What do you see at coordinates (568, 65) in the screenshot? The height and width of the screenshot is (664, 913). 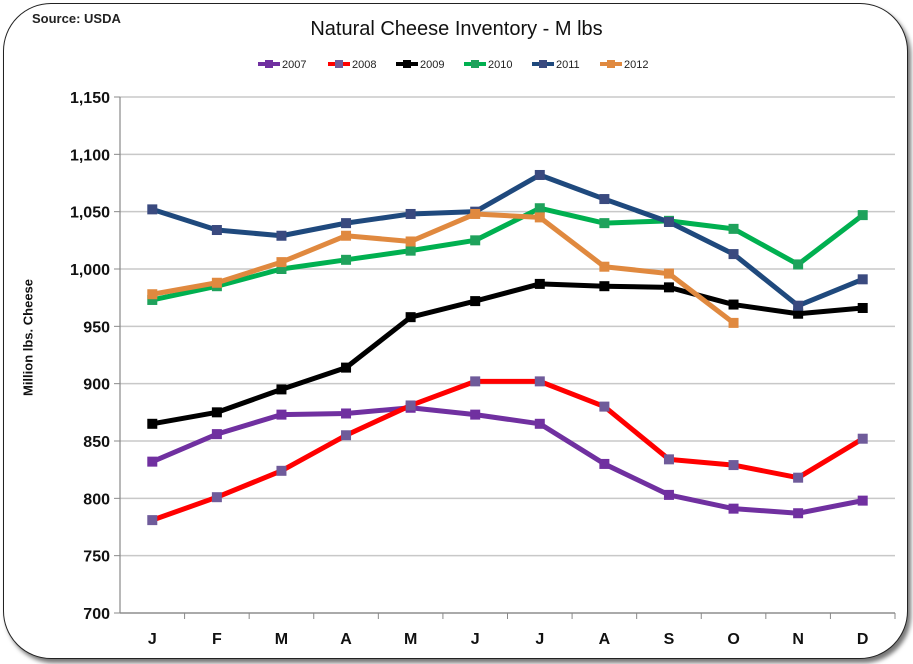 I see `legend-label: 2011` at bounding box center [568, 65].